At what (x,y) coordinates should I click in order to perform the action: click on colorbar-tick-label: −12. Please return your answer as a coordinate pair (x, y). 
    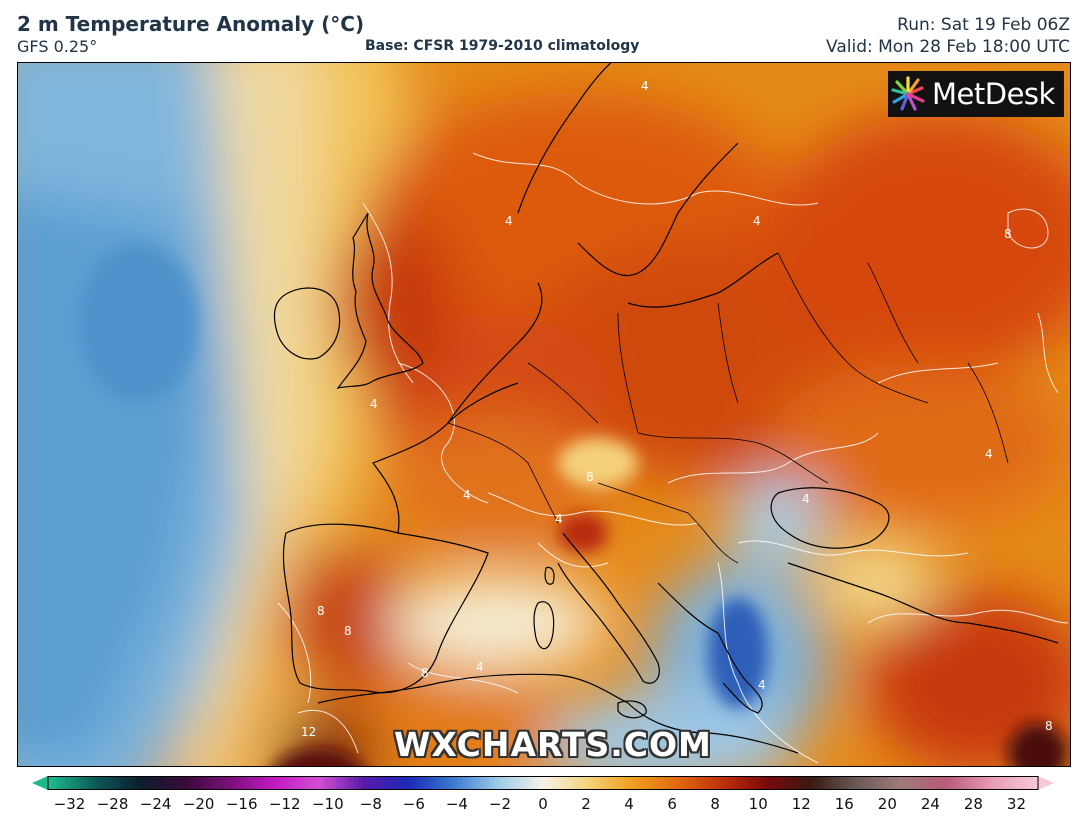
    Looking at the image, I should click on (284, 804).